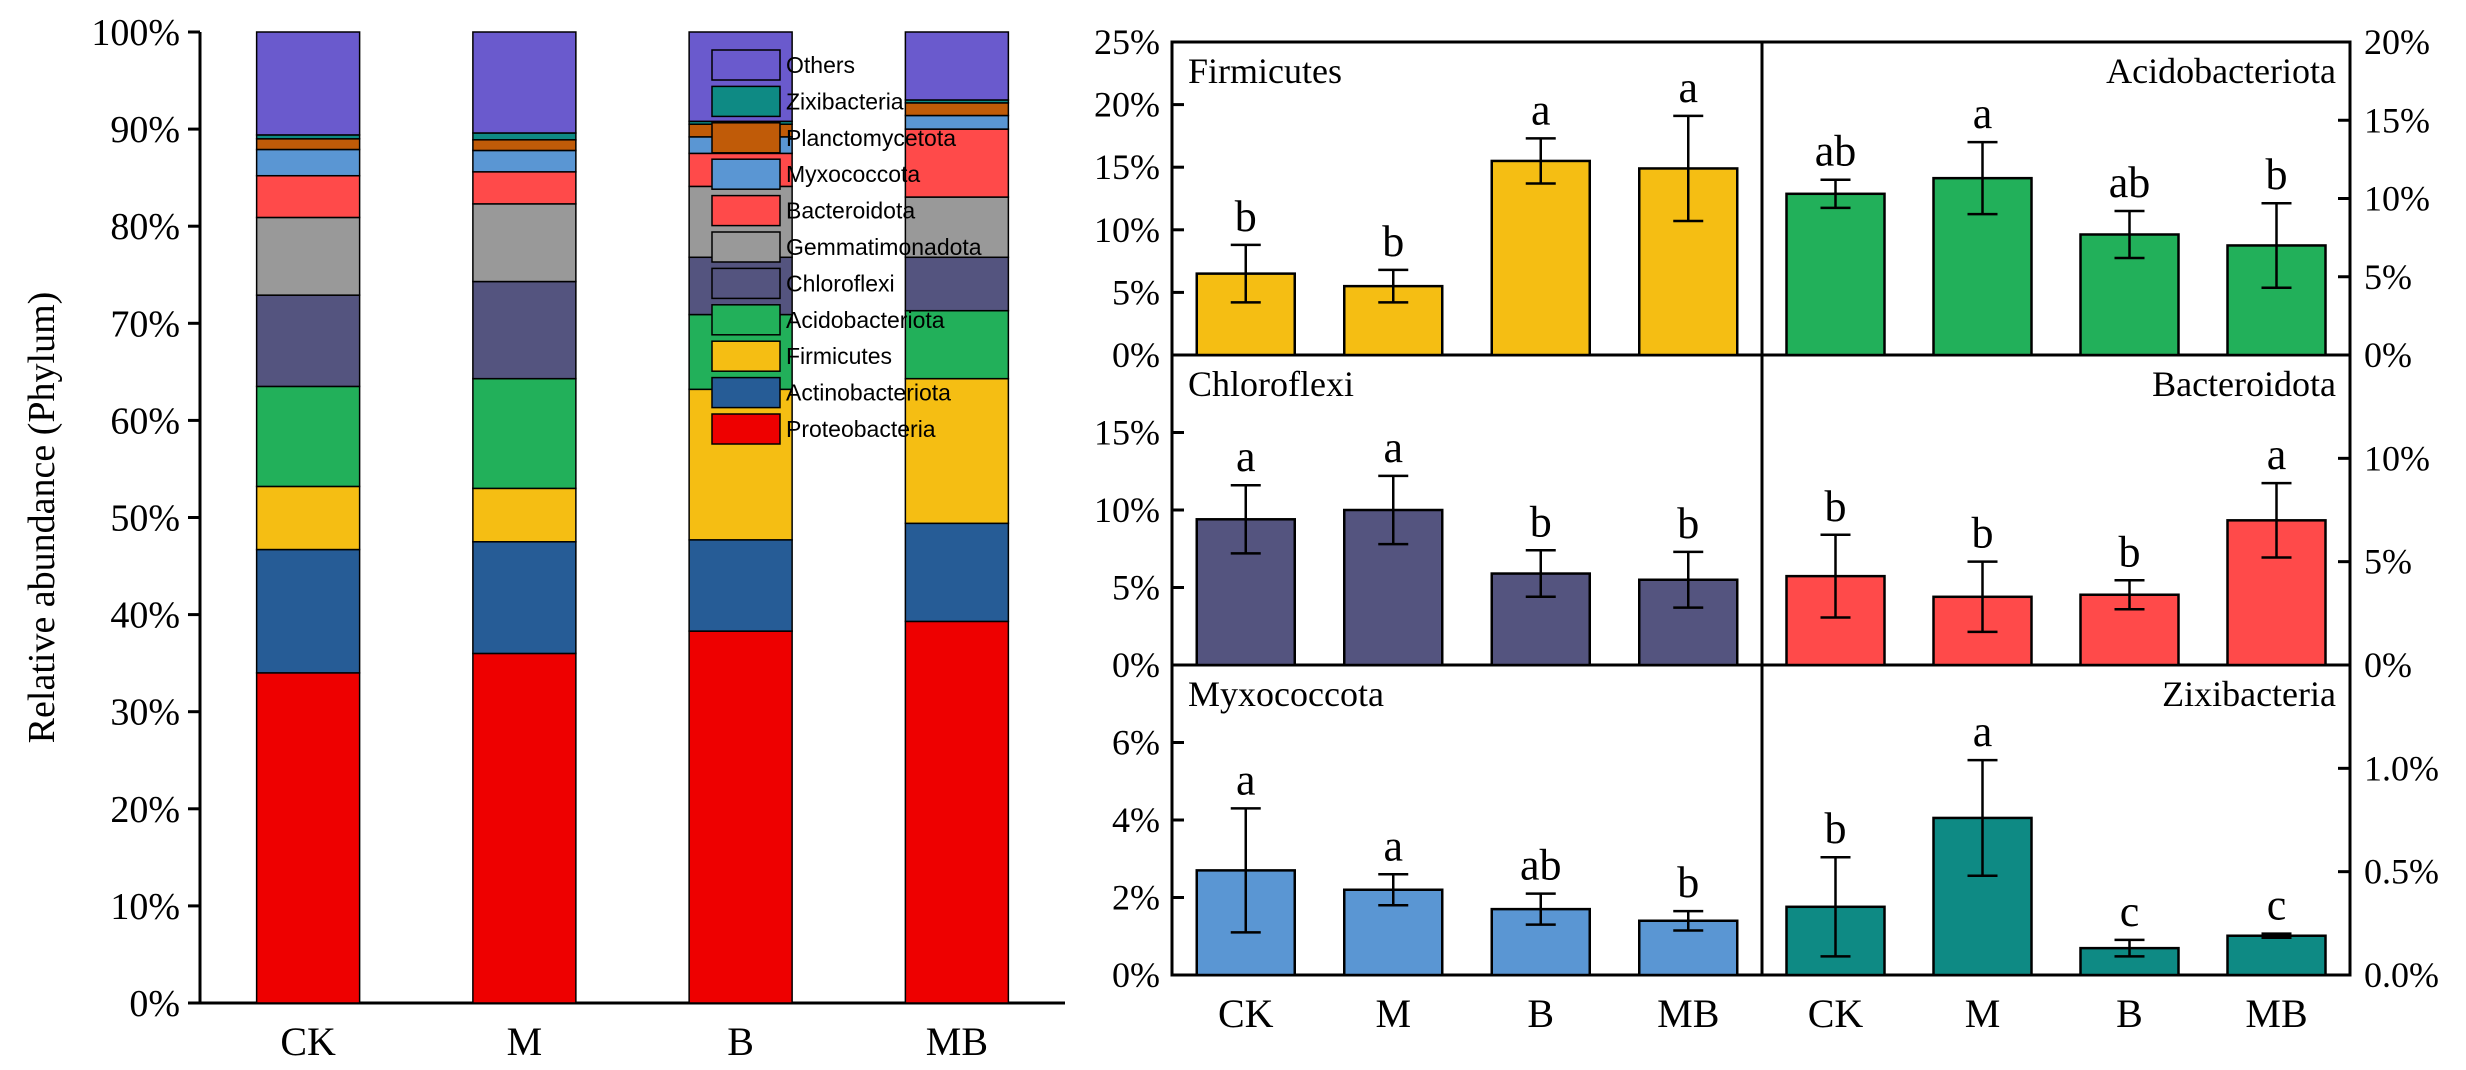 This screenshot has width=2466, height=1070. What do you see at coordinates (308, 518) in the screenshot?
I see `stack-segment-firmicutes-ck` at bounding box center [308, 518].